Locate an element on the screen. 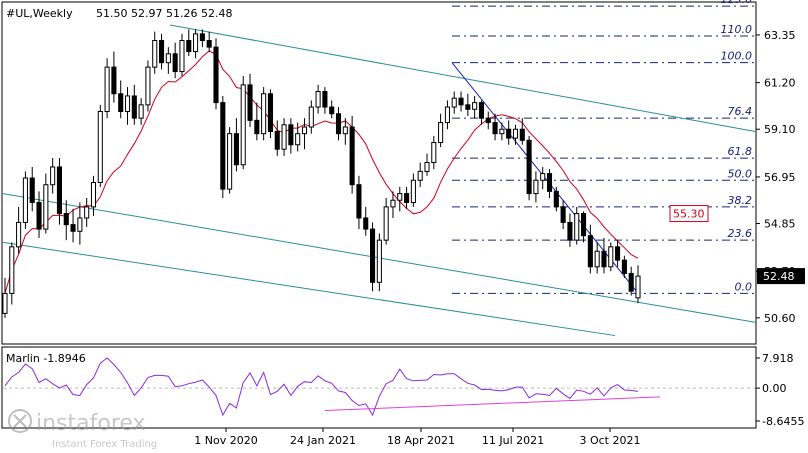 This screenshot has width=808, height=453. time-tick-label: 18 Apr 2021 is located at coordinates (421, 440).